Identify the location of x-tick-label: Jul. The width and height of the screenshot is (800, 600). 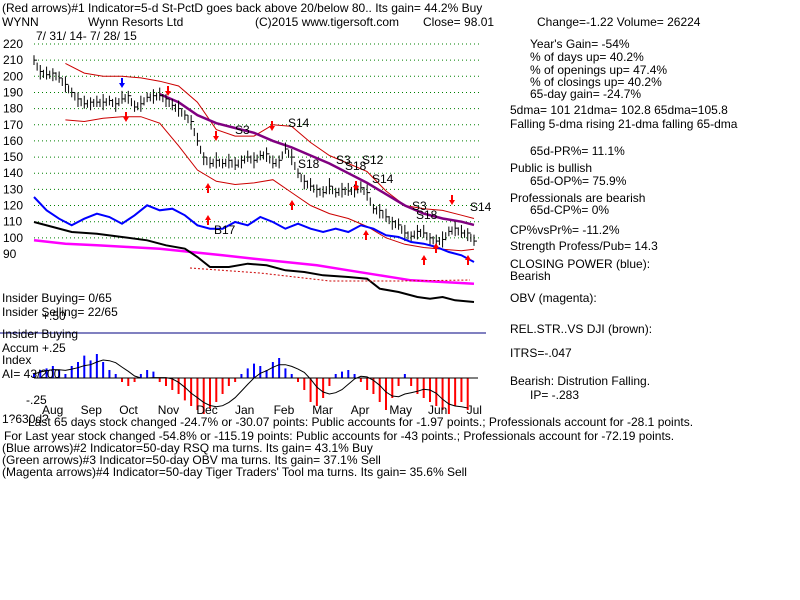
(474, 410).